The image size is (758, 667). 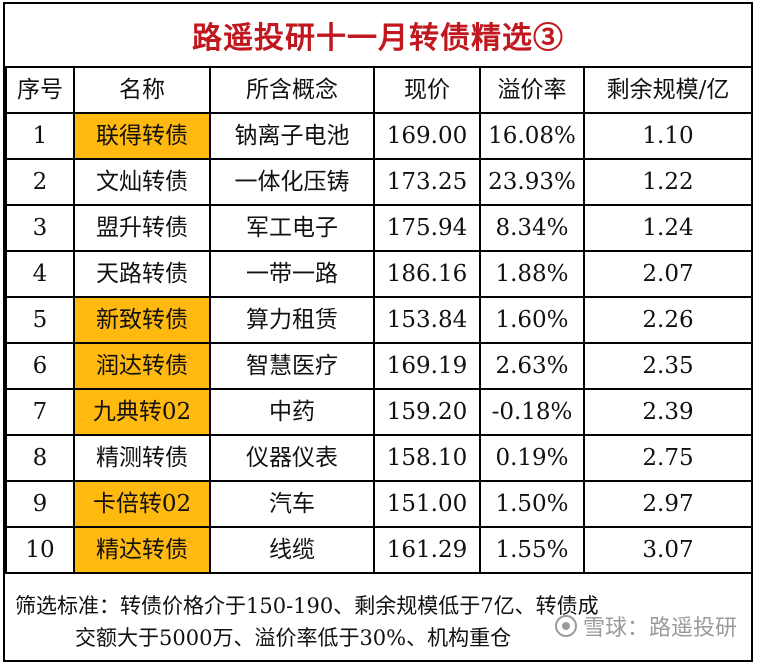 I want to click on cell-premium: 8.34%, so click(x=532, y=228).